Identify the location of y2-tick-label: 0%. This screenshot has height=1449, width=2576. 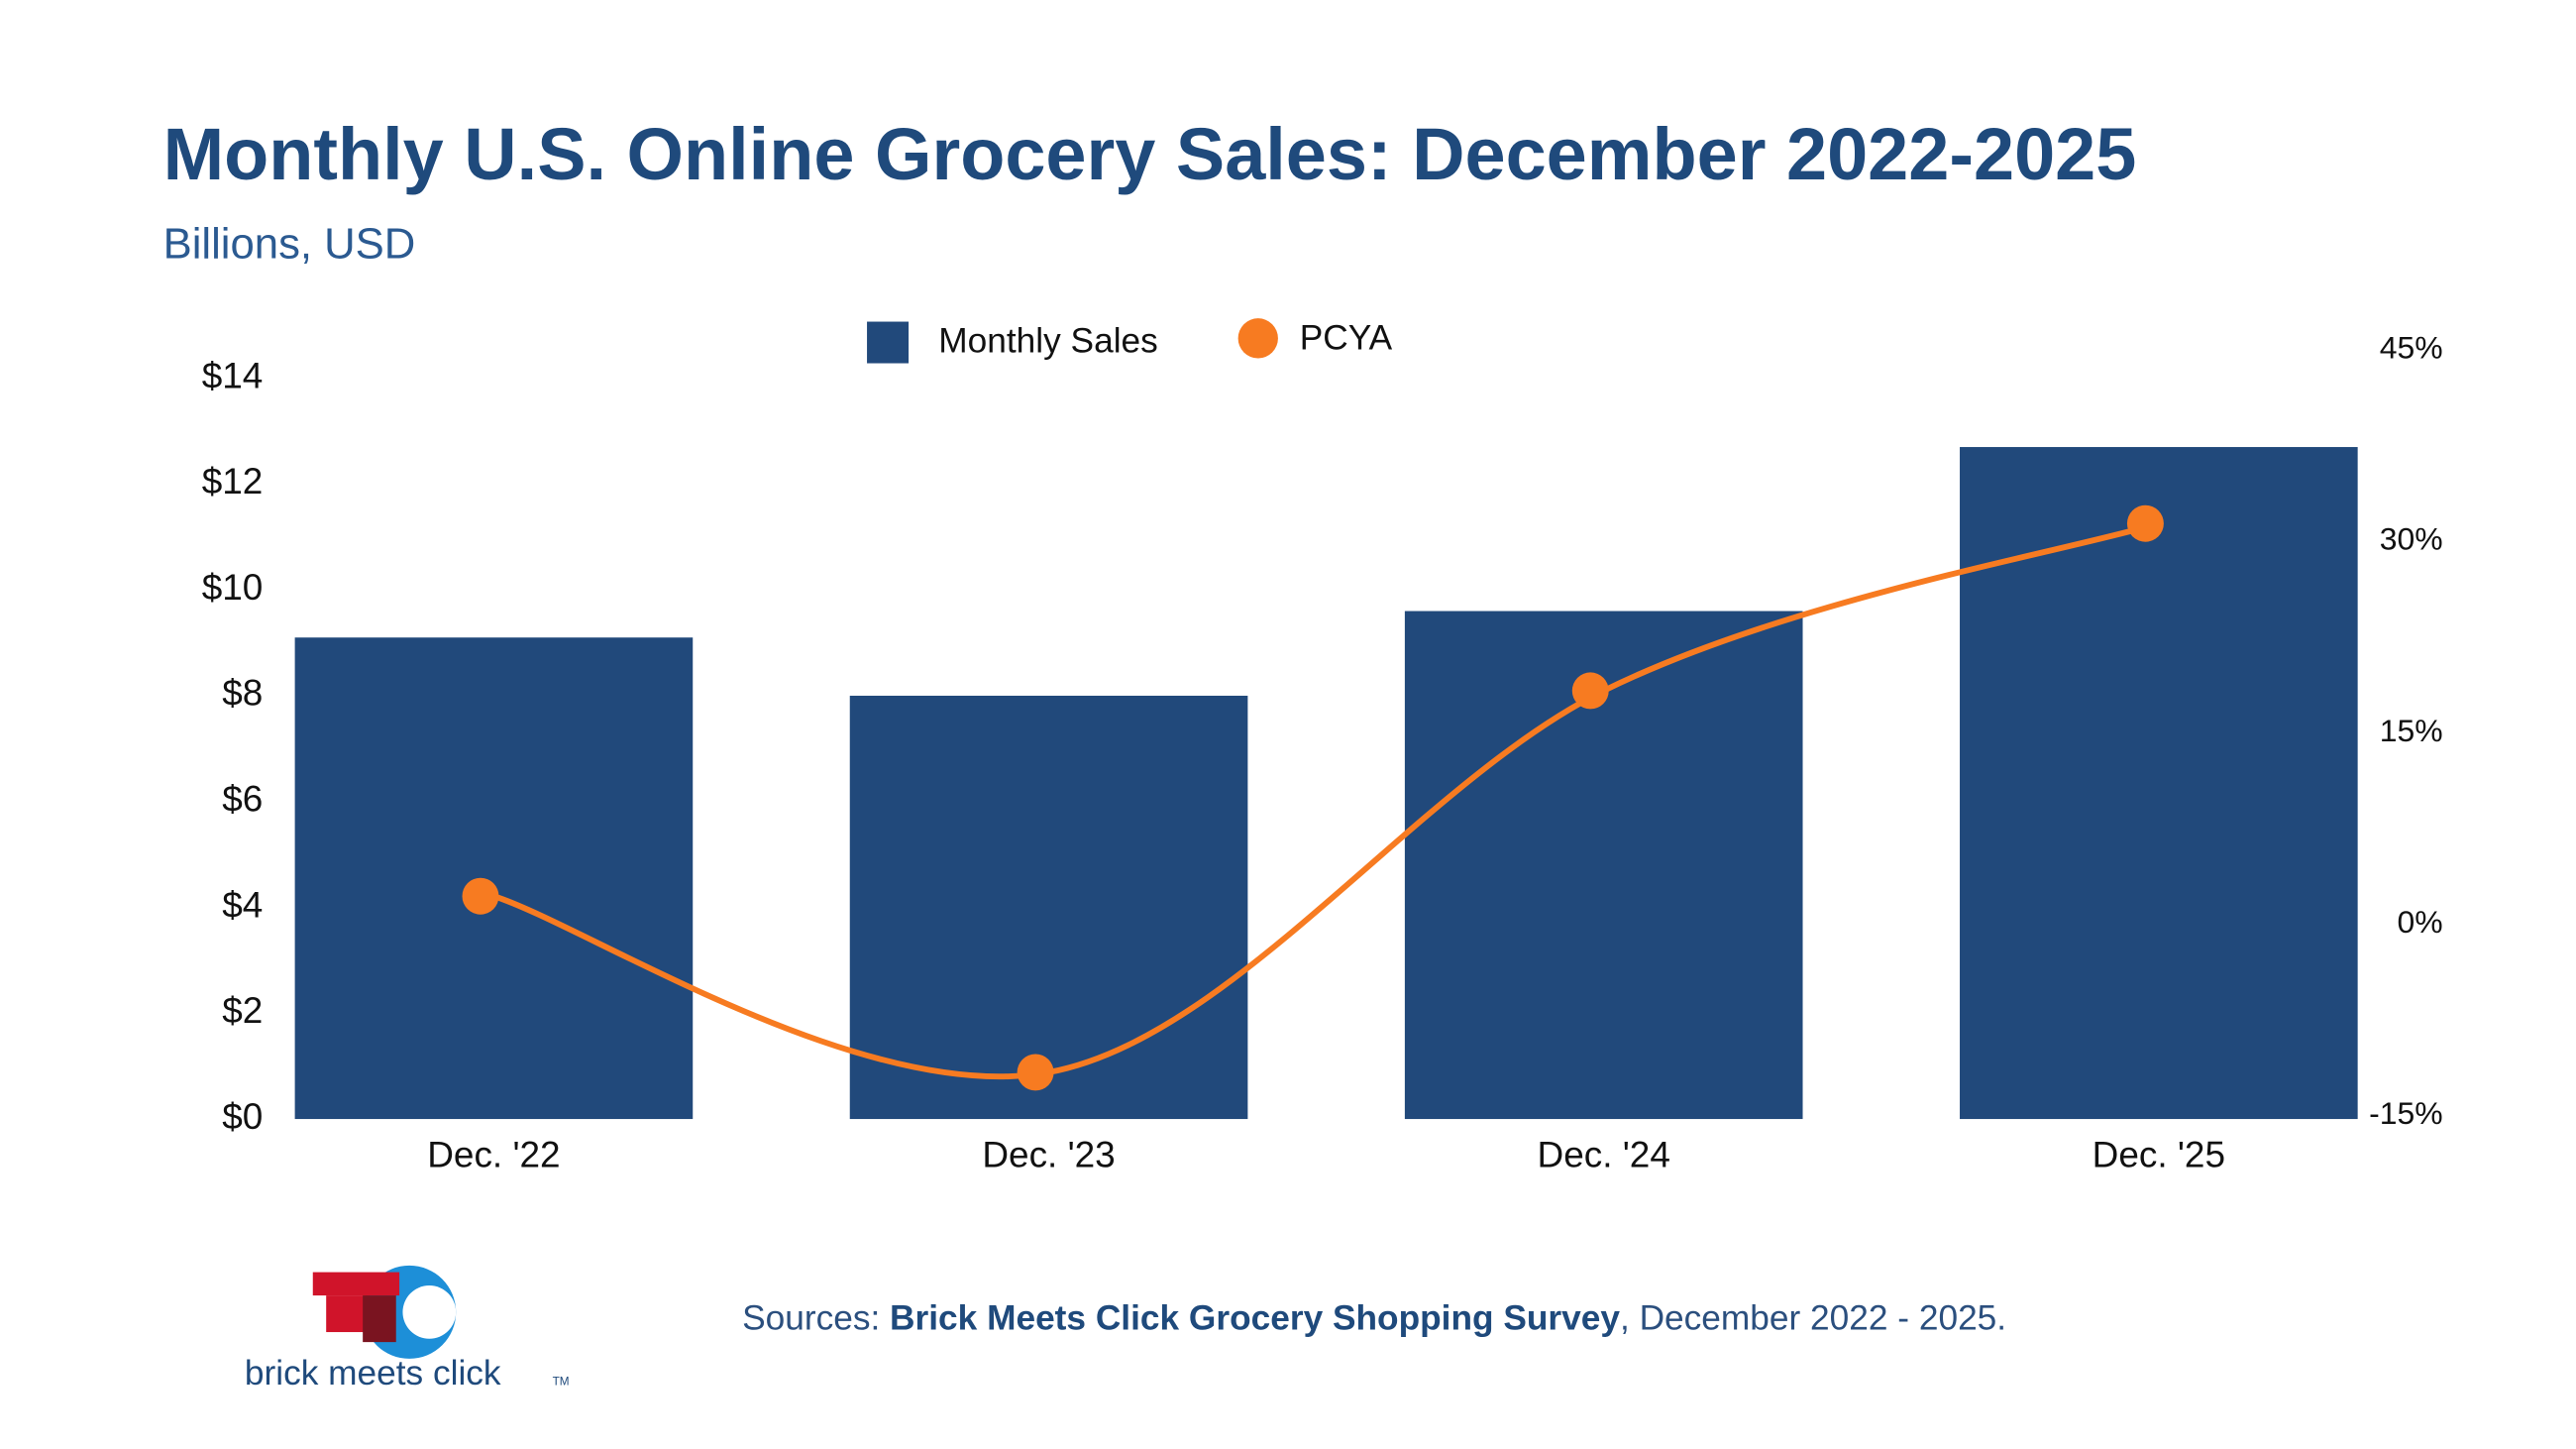
(2421, 922).